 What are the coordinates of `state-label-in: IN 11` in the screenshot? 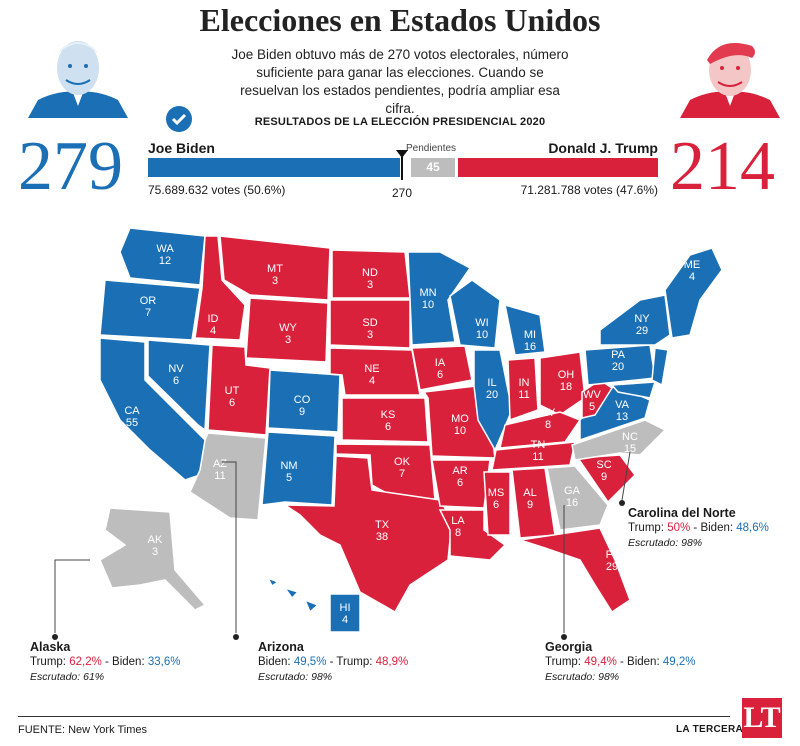 It's located at (523, 389).